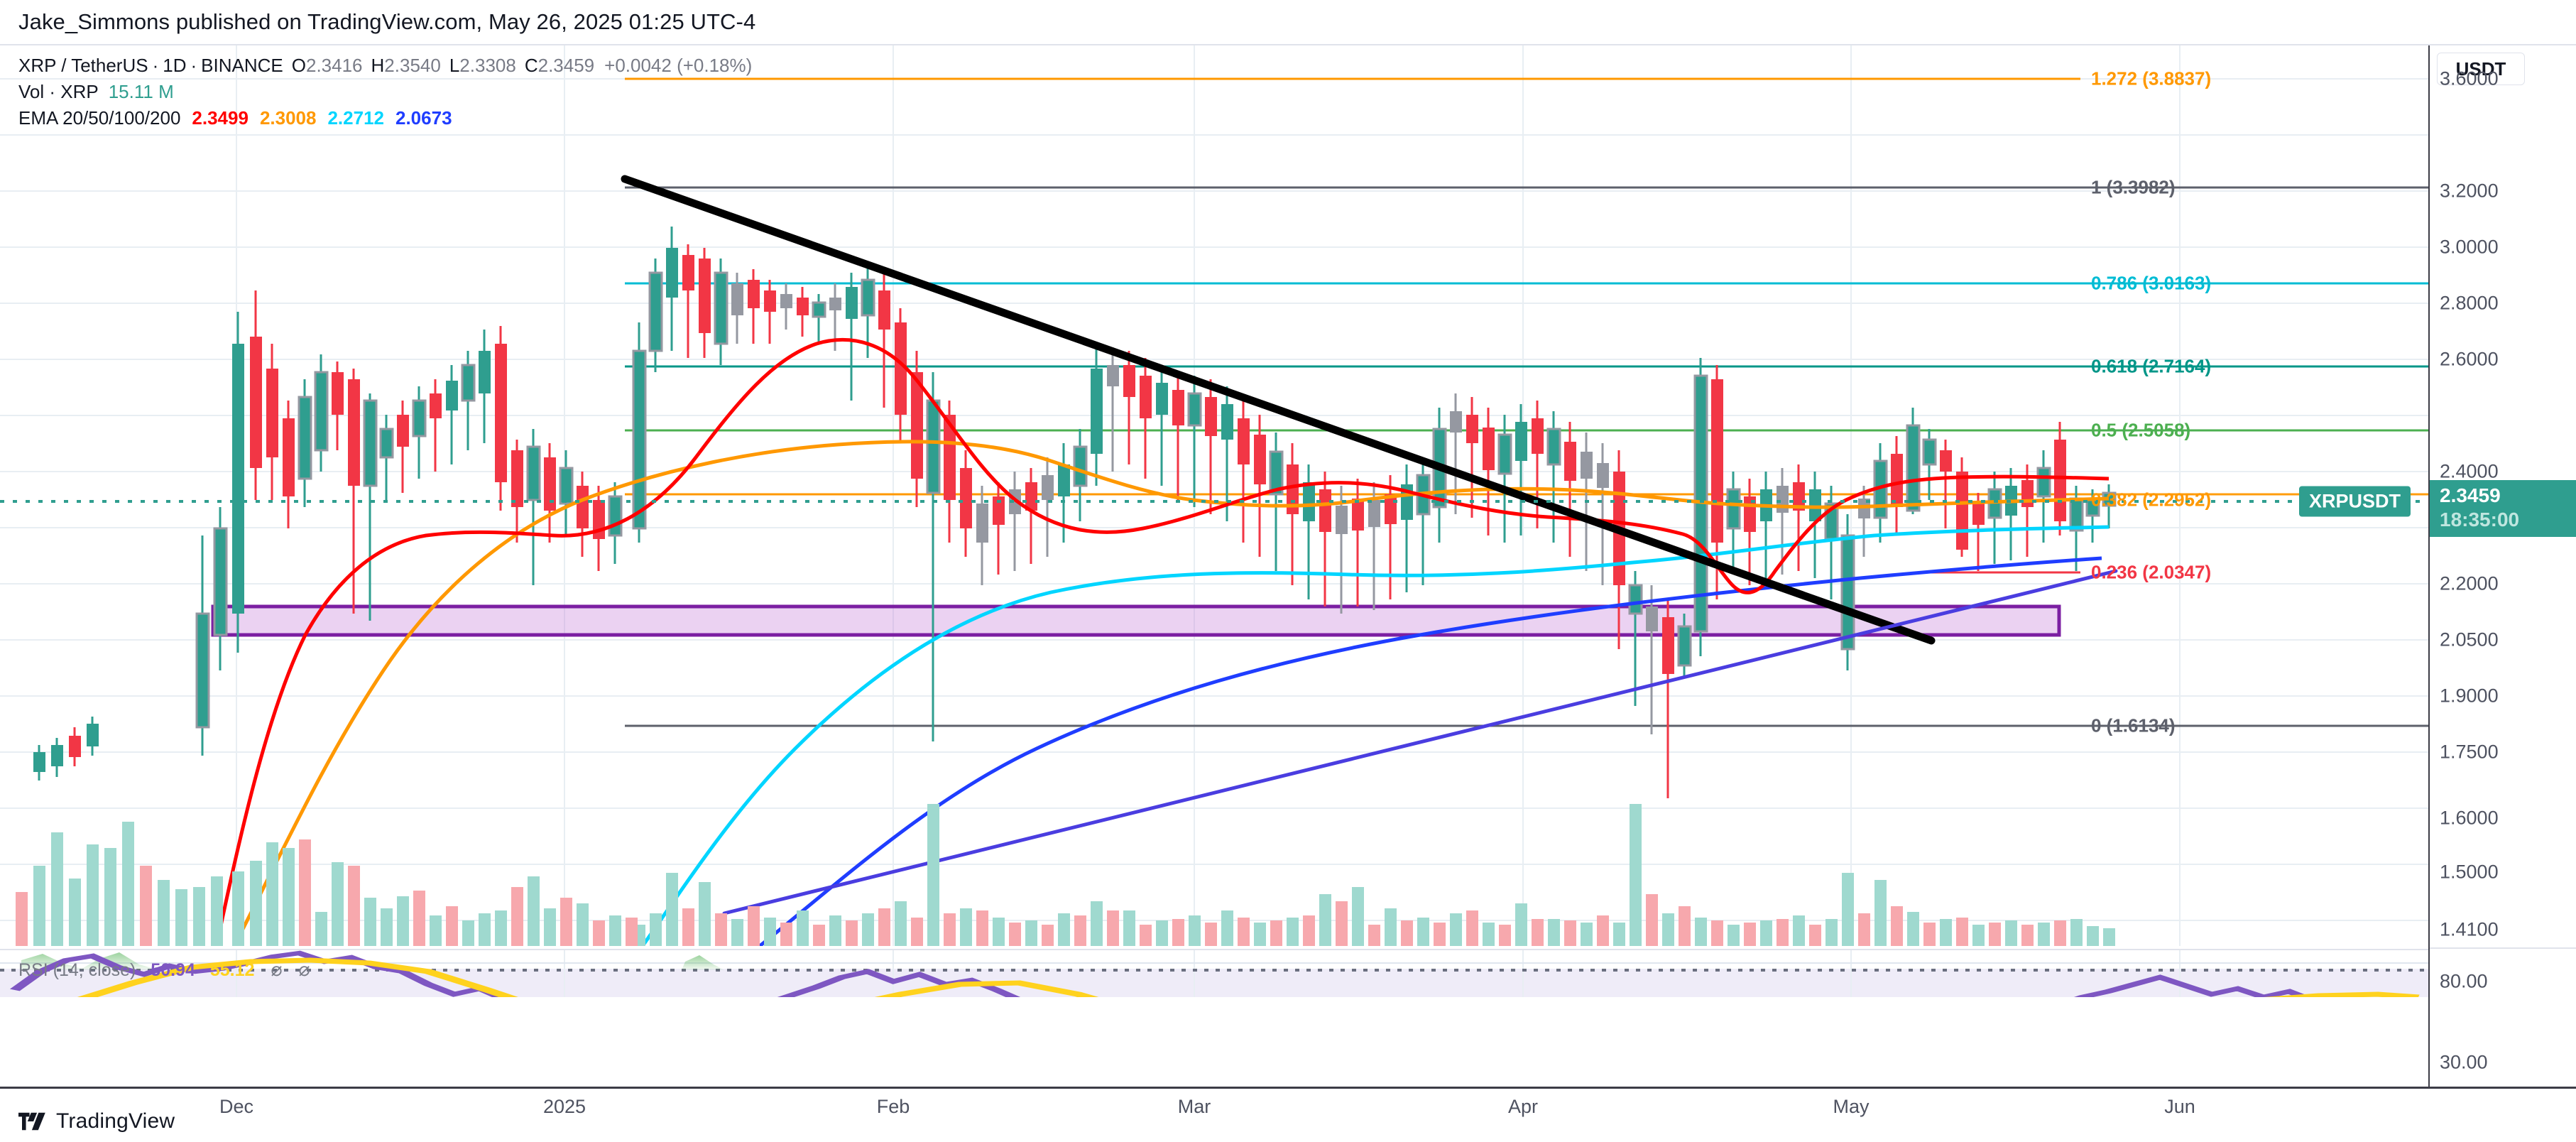  Describe the element at coordinates (2480, 520) in the screenshot. I see `current-price-countdown: 18:35:00` at that location.